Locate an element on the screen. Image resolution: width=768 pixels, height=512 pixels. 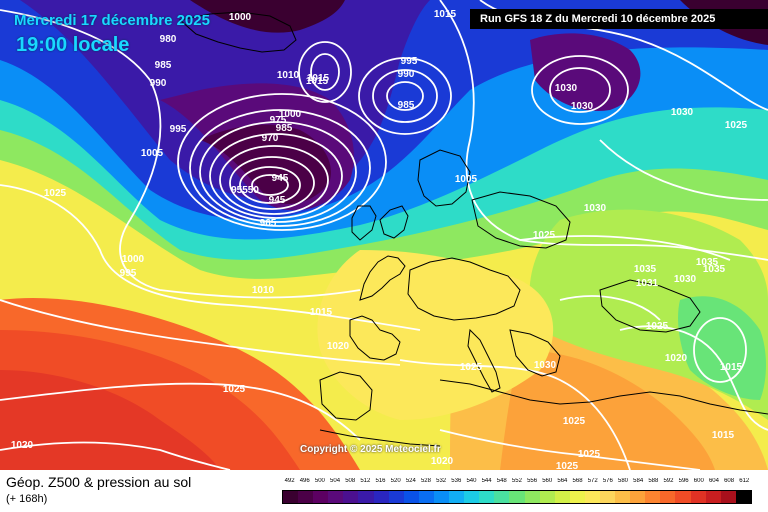
forecast-time: 19:00 locale is located at coordinates (73, 45).